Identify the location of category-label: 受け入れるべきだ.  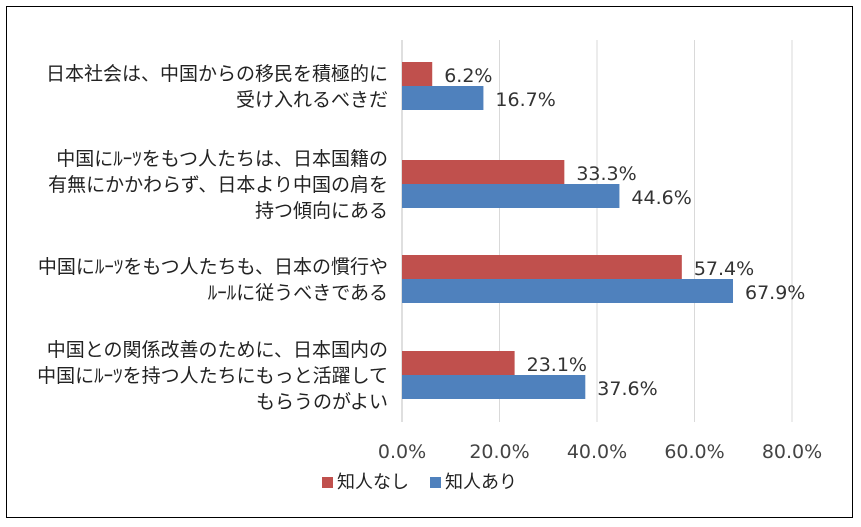
(312, 100).